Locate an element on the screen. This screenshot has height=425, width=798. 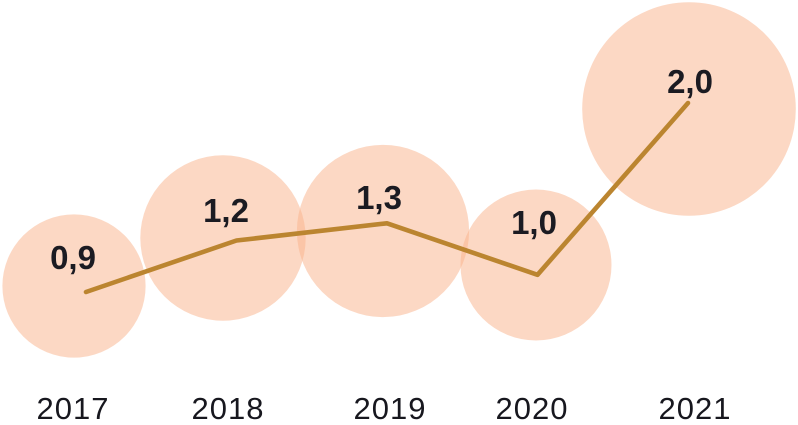
x-tick-2017: 2017 is located at coordinates (73, 408).